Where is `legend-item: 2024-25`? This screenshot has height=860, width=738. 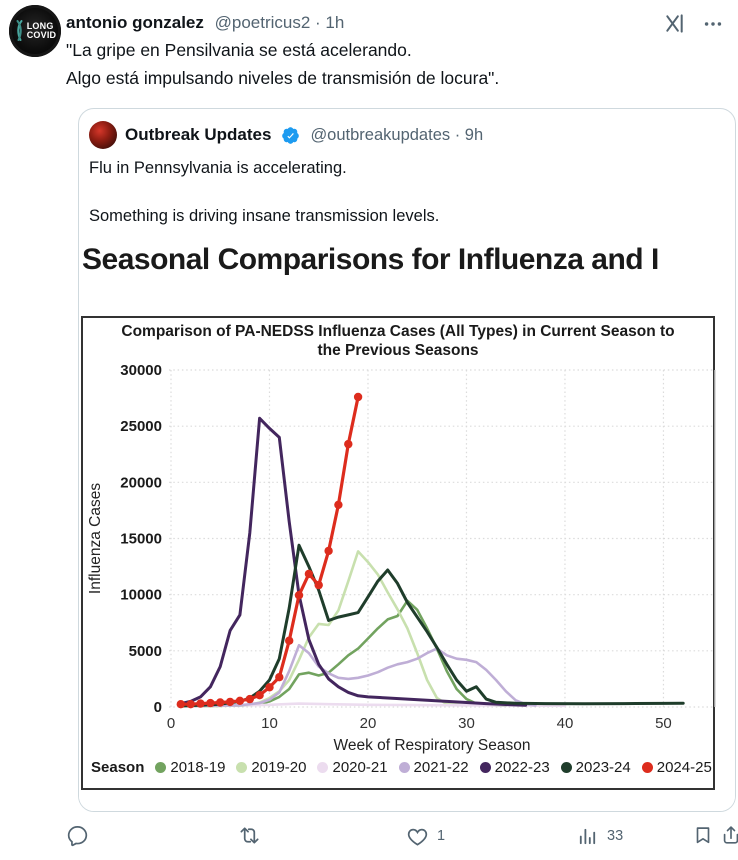
legend-item: 2024-25 is located at coordinates (676, 767).